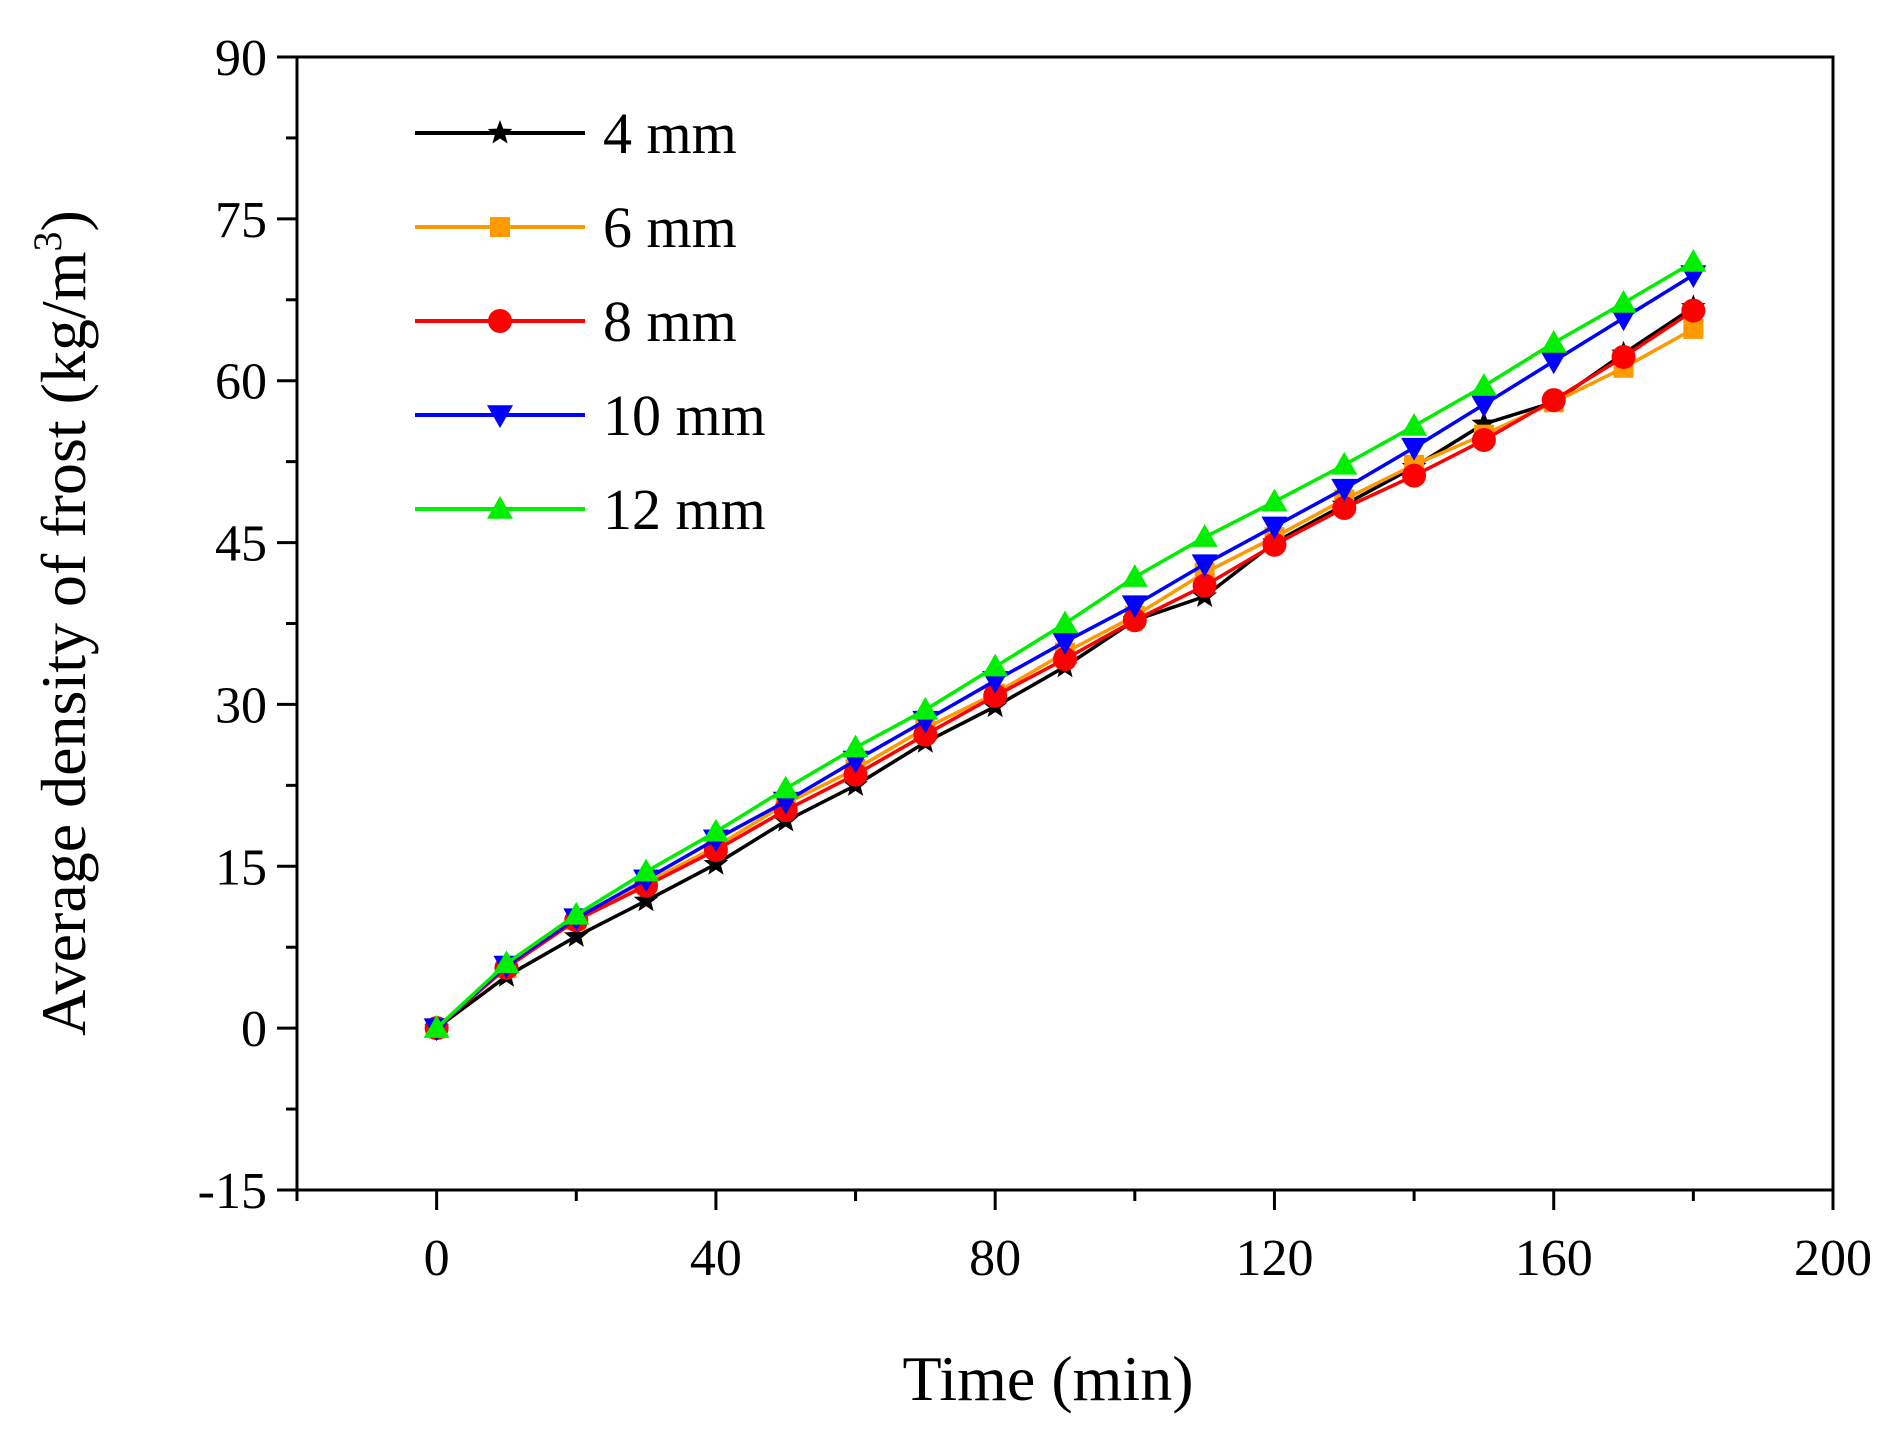 This screenshot has height=1430, width=1901. Describe the element at coordinates (1274, 1258) in the screenshot. I see `x-tick-label: 120` at that location.